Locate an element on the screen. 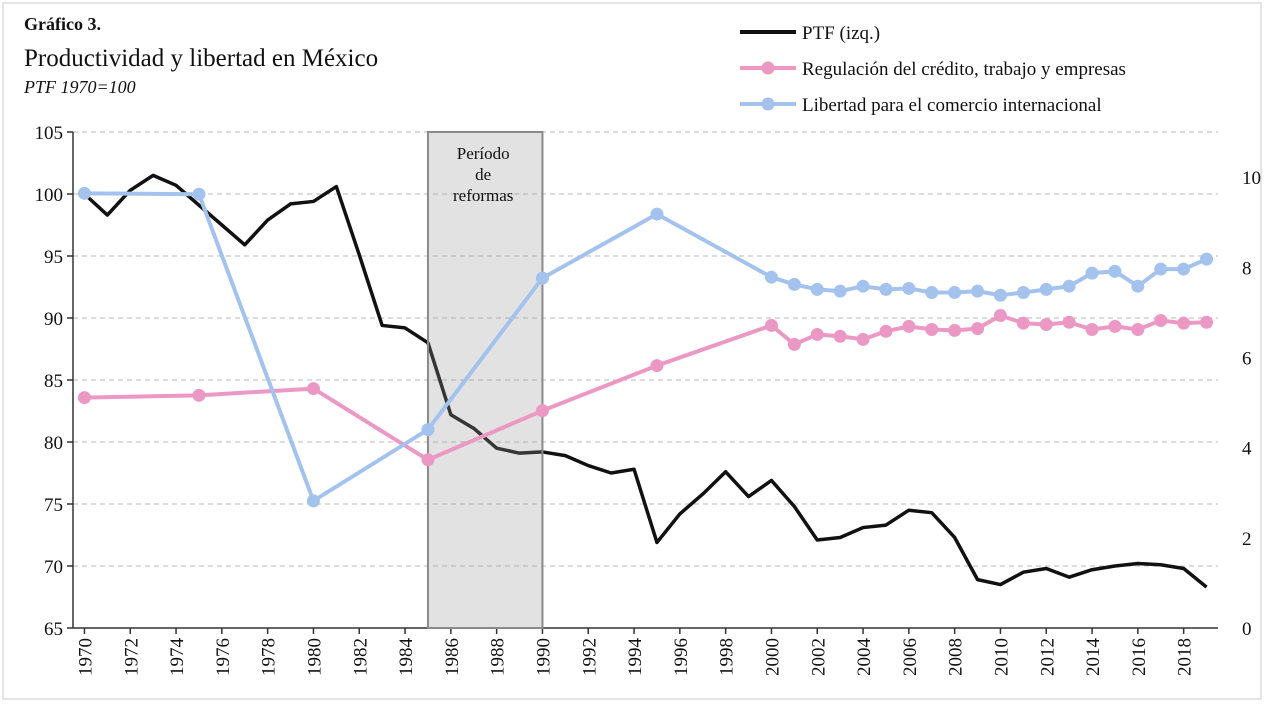 Image resolution: width=1264 pixels, height=707 pixels. chart-title: Gráfico 3. is located at coordinates (62, 24).